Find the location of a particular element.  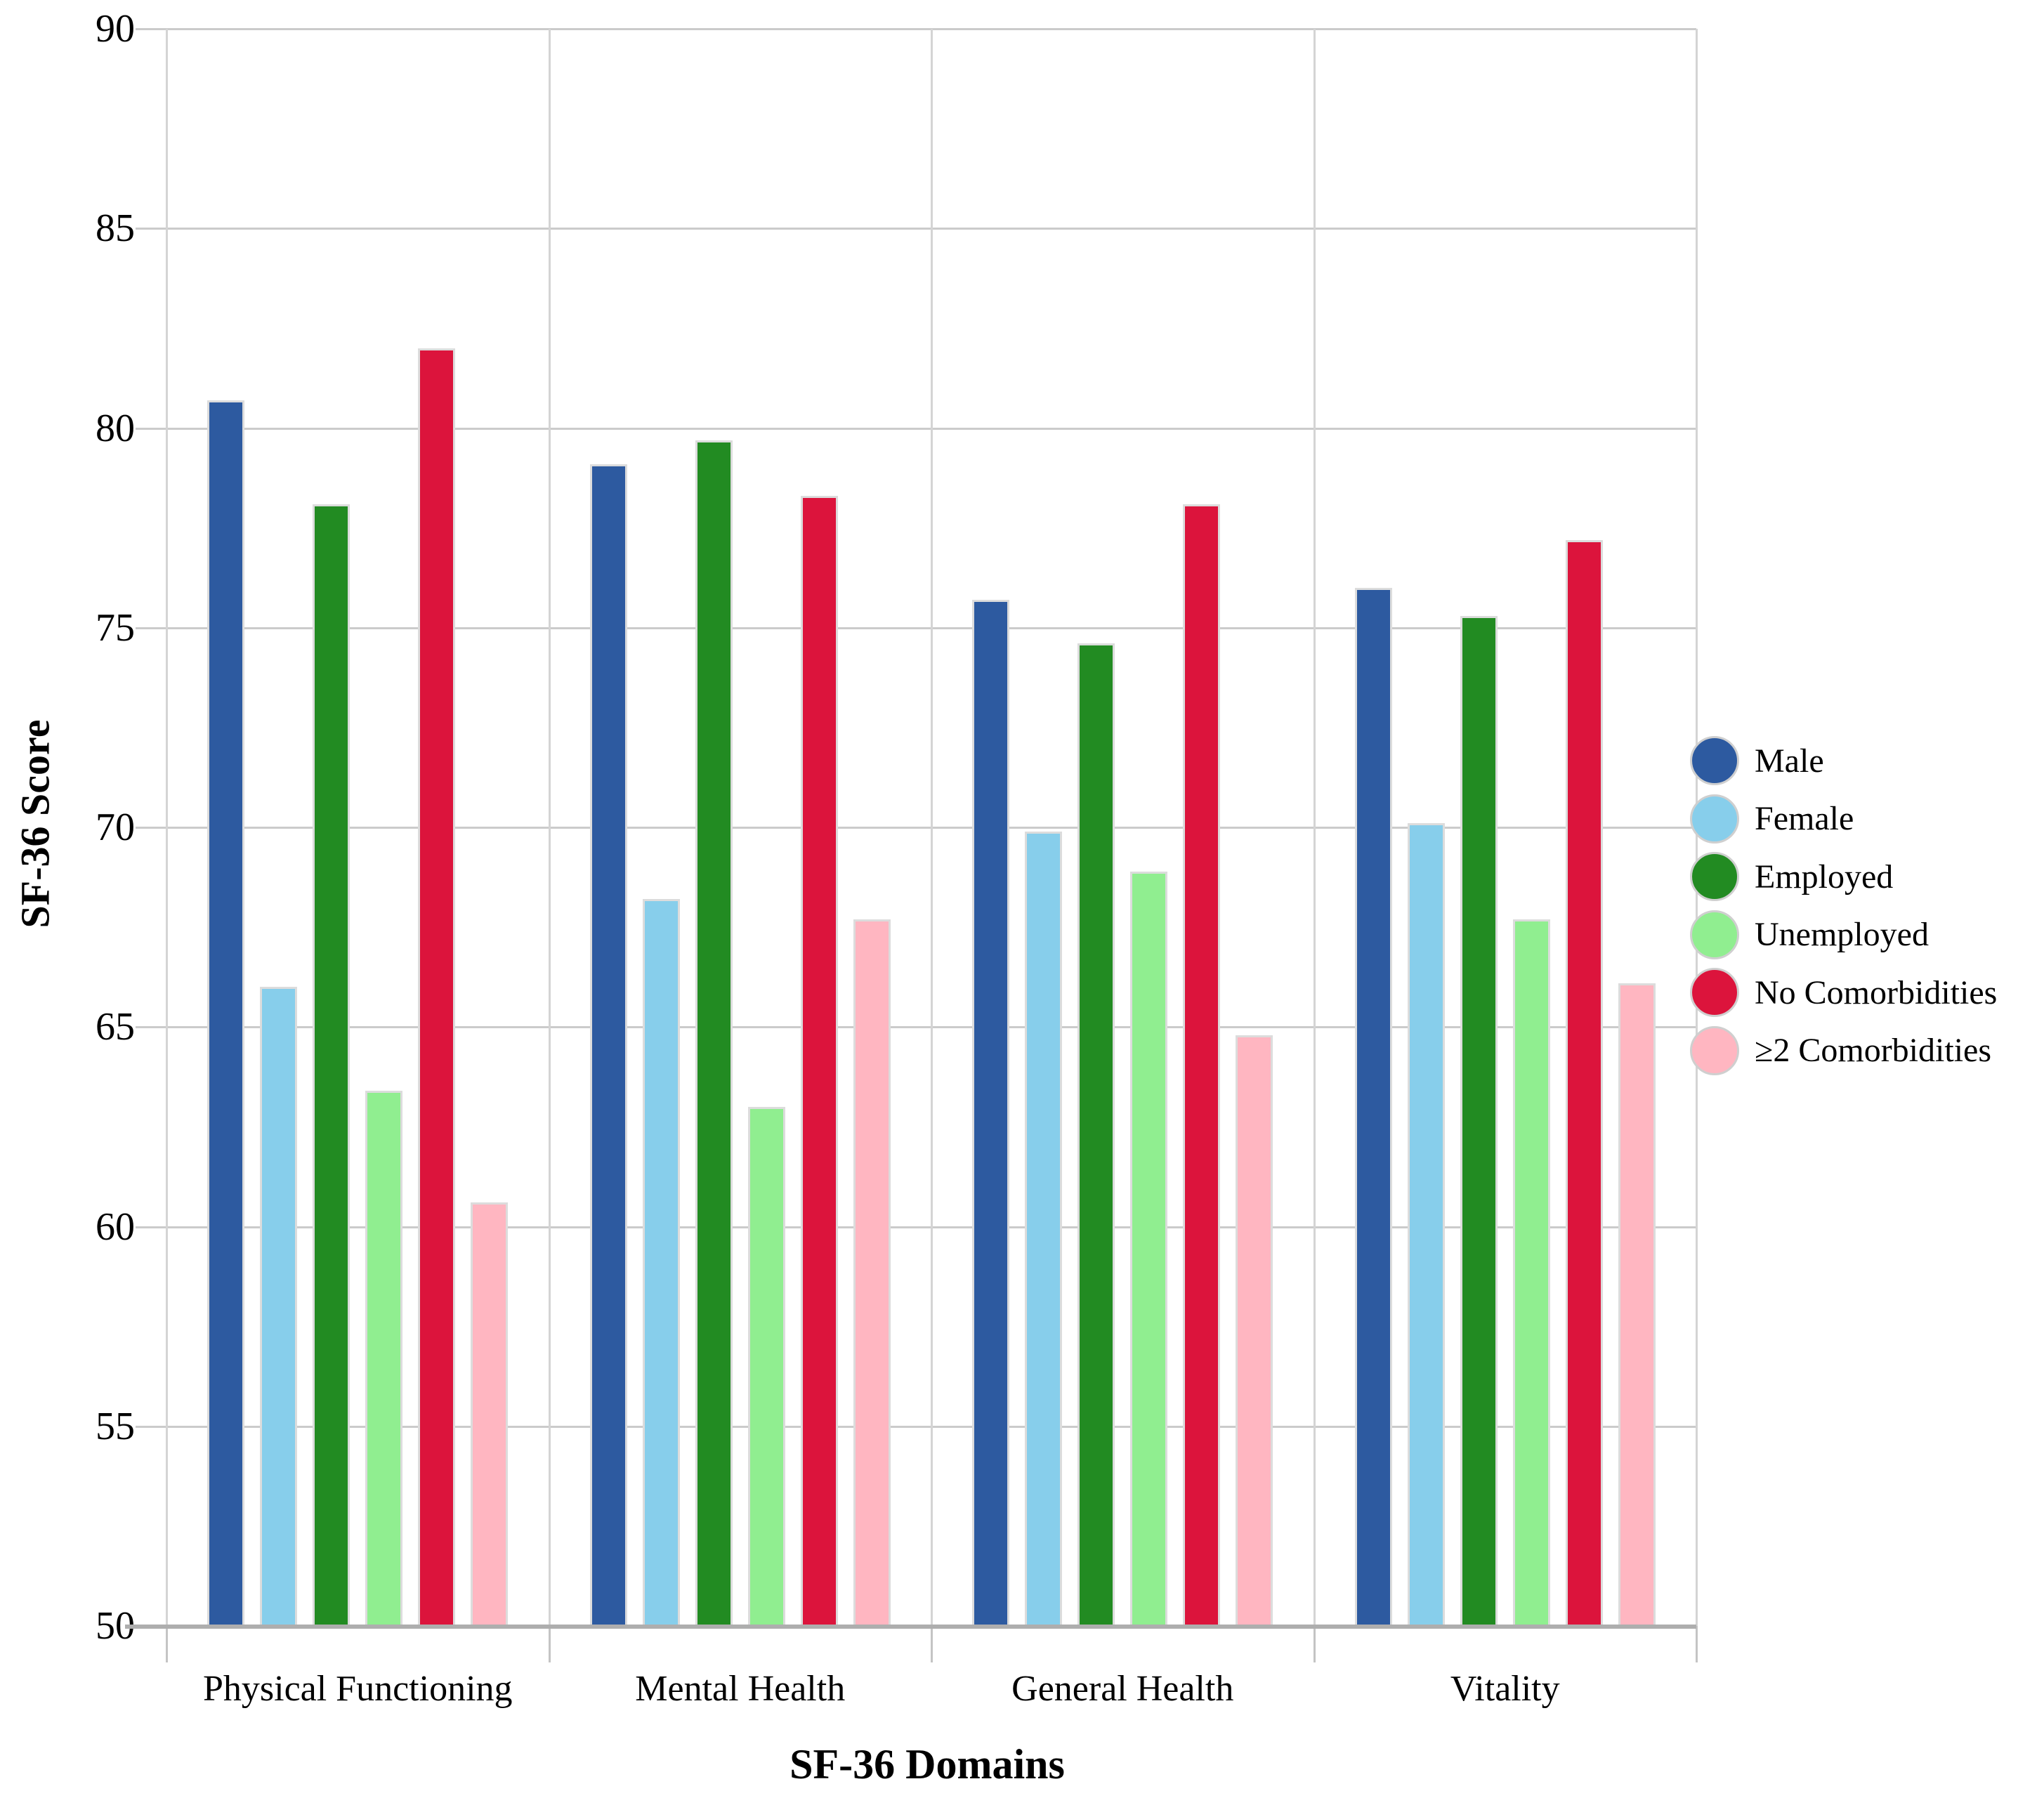

y-tick-label-65: 65 is located at coordinates (115, 1027).